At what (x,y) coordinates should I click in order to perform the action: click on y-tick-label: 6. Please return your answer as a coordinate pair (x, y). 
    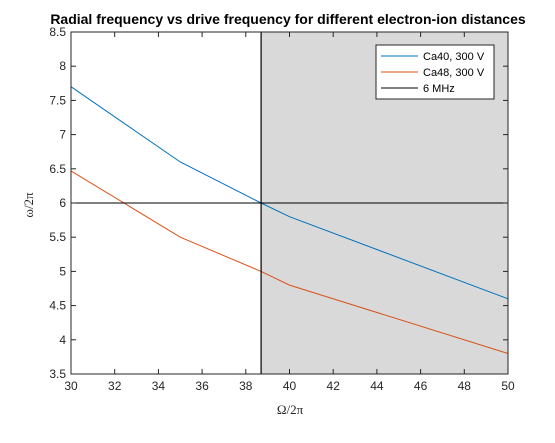
    Looking at the image, I should click on (62, 203).